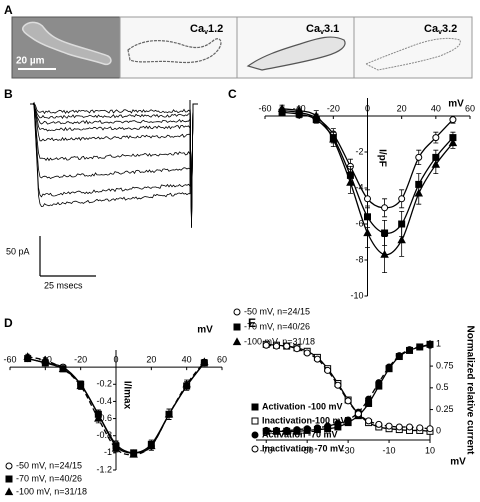  I want to click on y-tick-label: -10, so click(356, 295).